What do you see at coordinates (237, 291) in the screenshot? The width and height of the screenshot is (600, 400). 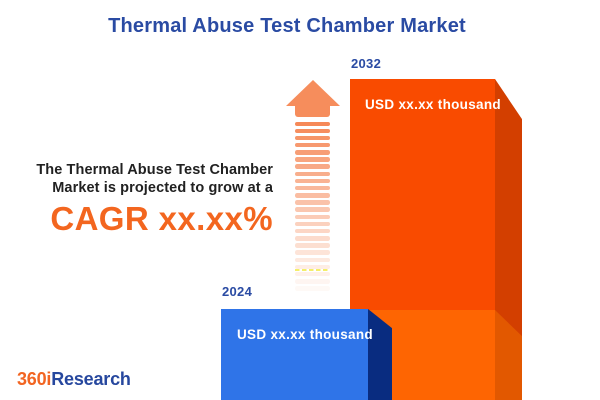 I see `year-label-2024: 2024` at bounding box center [237, 291].